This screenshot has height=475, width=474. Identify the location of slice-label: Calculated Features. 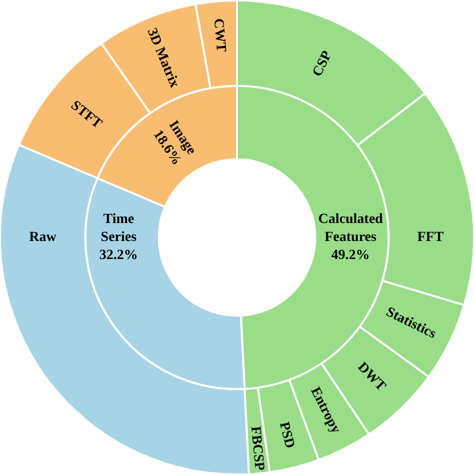
(351, 228).